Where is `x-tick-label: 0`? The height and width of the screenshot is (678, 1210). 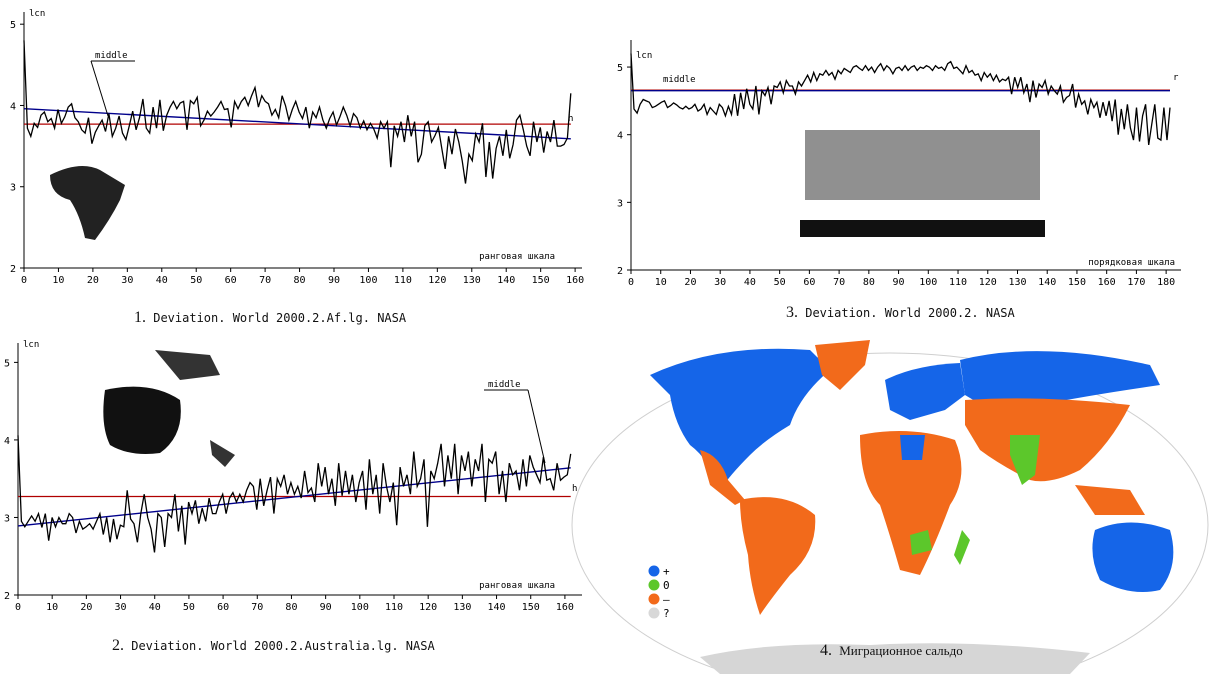 x-tick-label: 0 is located at coordinates (24, 280).